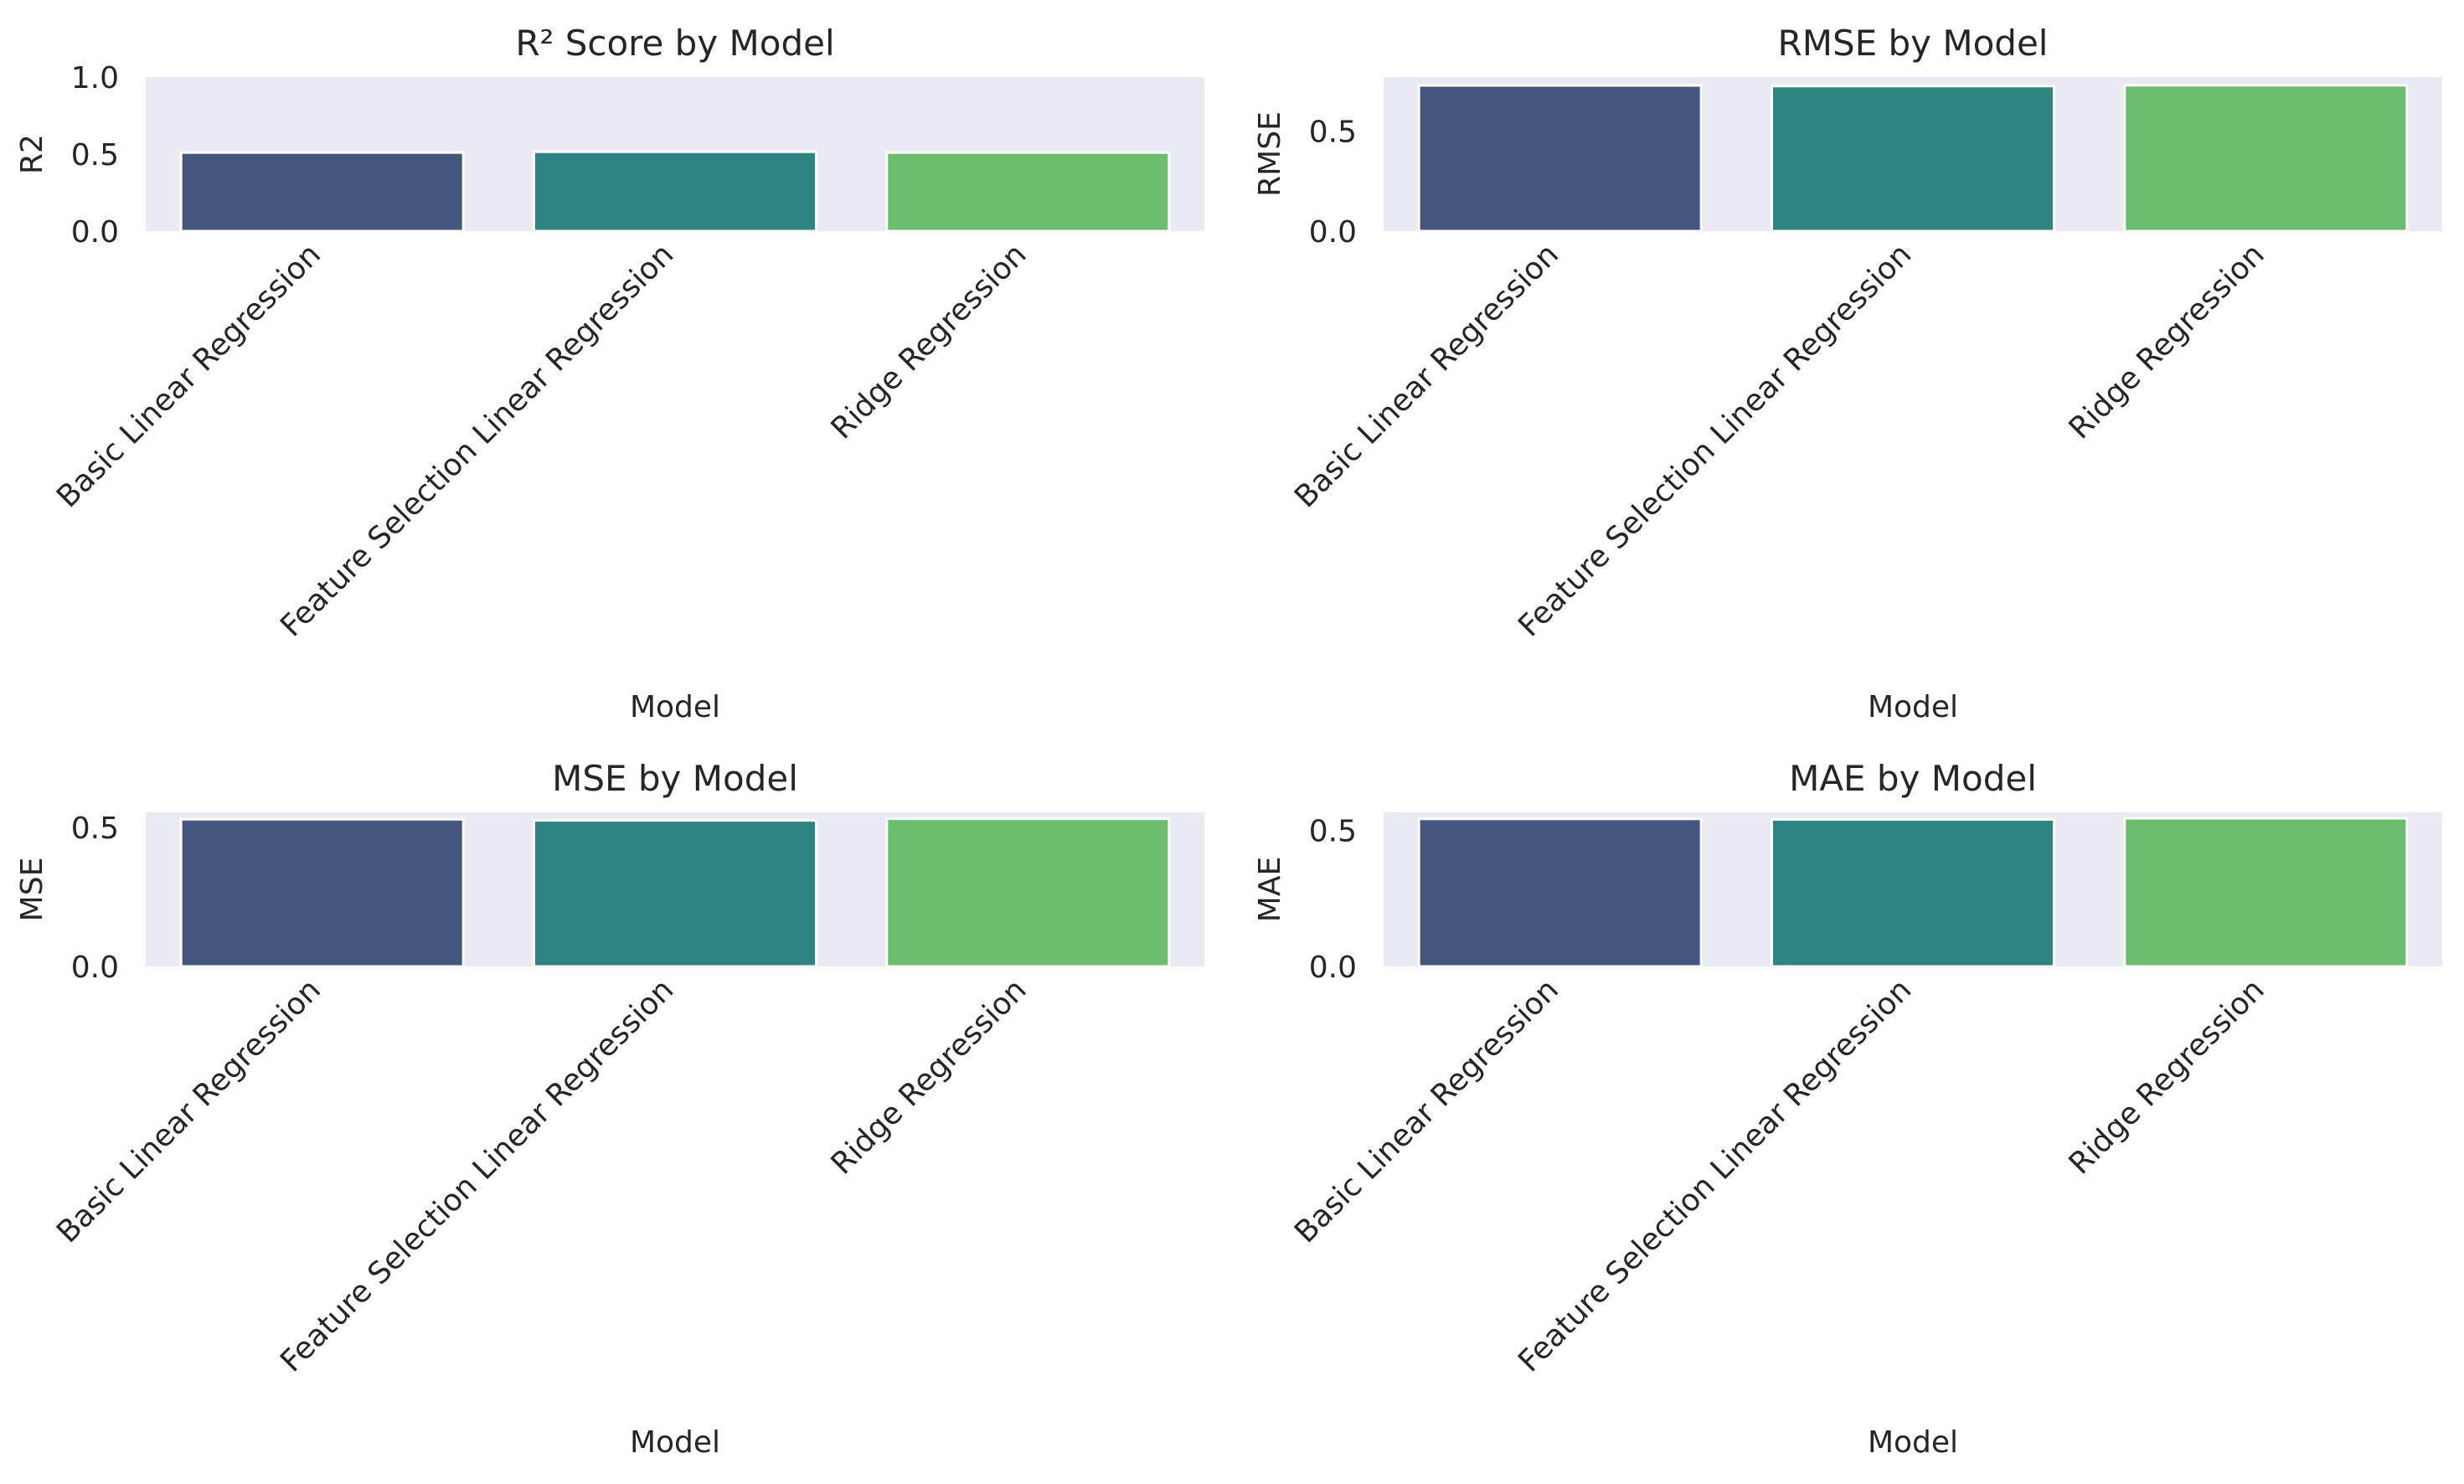  I want to click on chart-title: MAE by Model, so click(1913, 778).